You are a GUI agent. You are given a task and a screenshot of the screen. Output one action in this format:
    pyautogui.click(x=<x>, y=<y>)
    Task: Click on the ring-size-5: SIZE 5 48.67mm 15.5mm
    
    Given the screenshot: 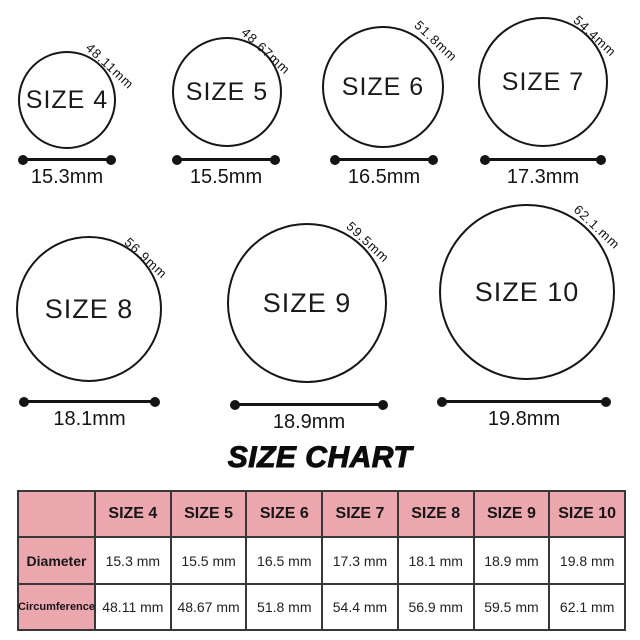 What is the action you would take?
    pyautogui.click(x=232, y=106)
    